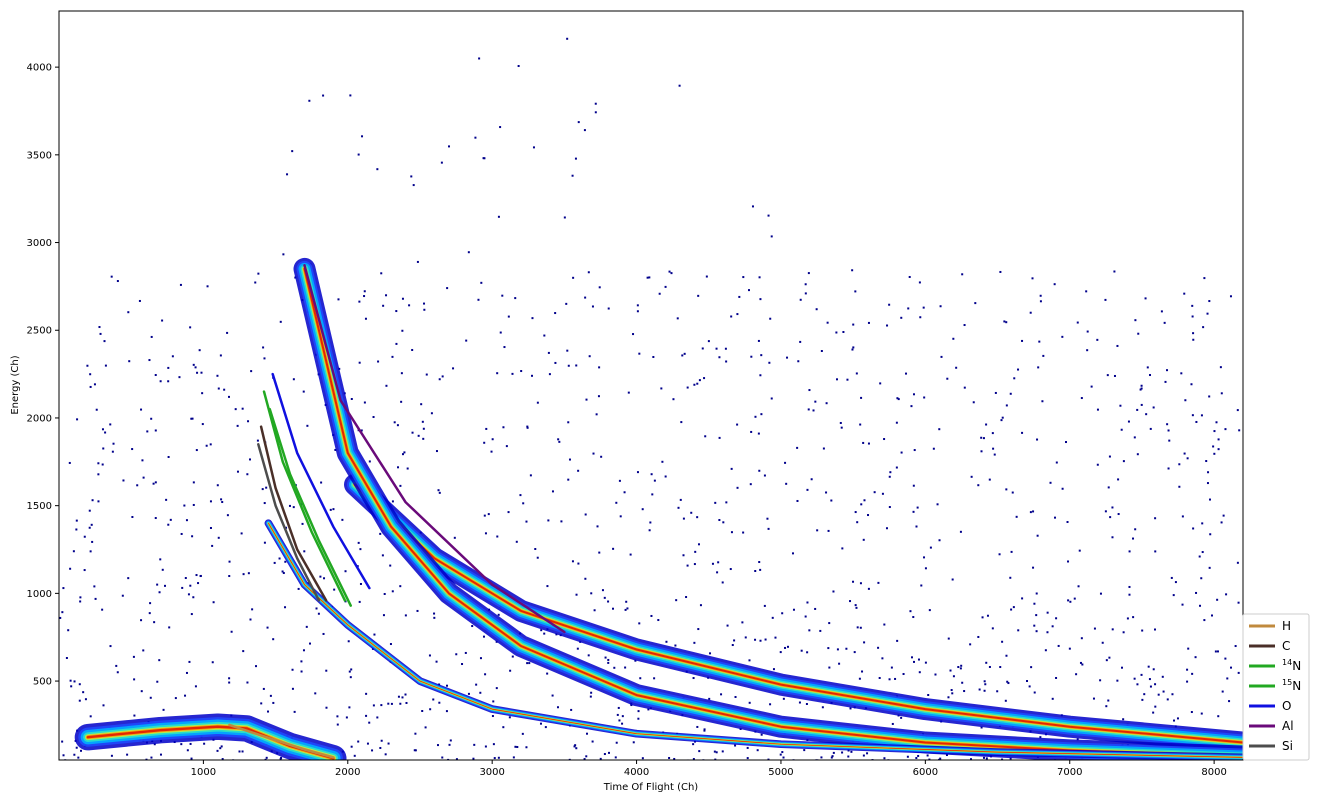 Image resolution: width=1320 pixels, height=803 pixels. Describe the element at coordinates (39, 243) in the screenshot. I see `y-tick-label: 3000` at that location.